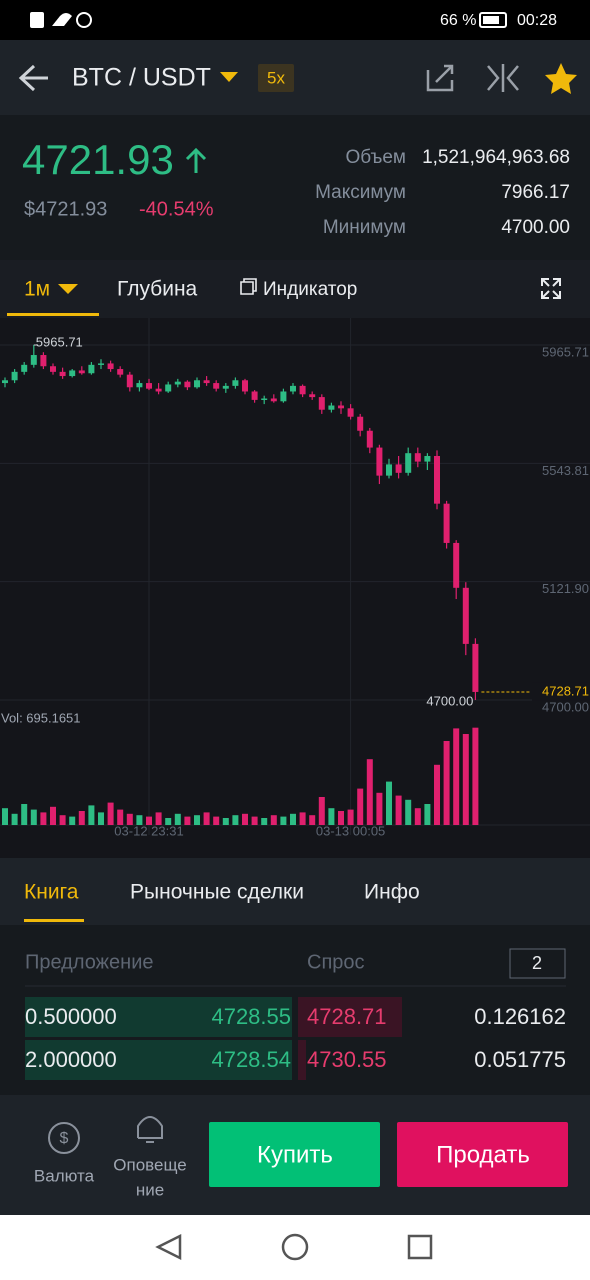 Image resolution: width=590 pixels, height=1280 pixels. What do you see at coordinates (310, 289) in the screenshot?
I see `indicator-tab: Индикатор` at bounding box center [310, 289].